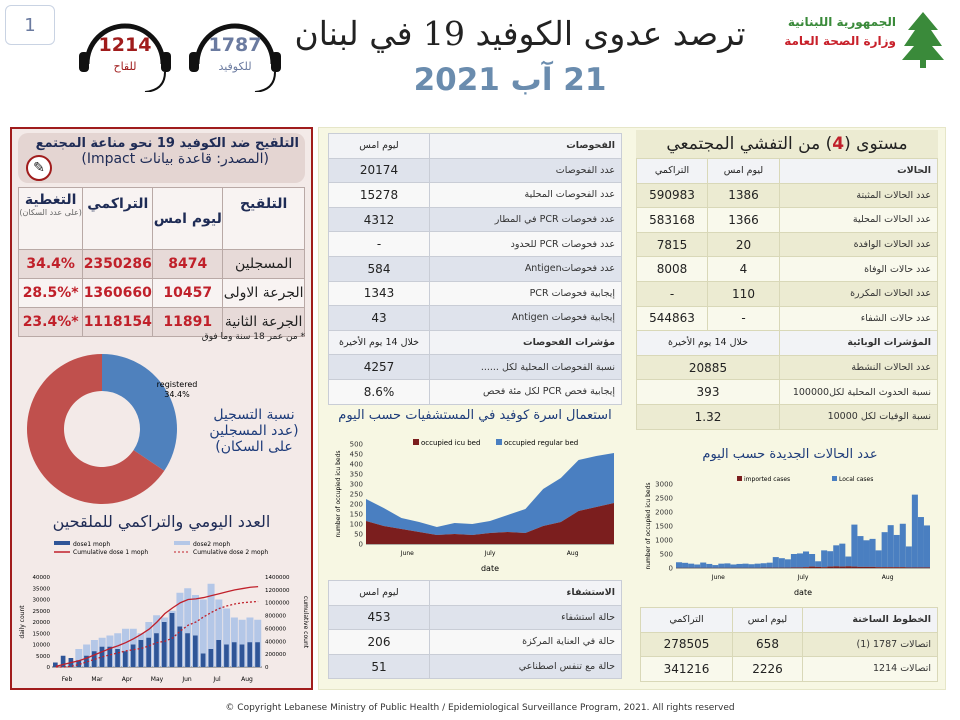  What do you see at coordinates (118, 322) in the screenshot?
I see `row-cumulative: 1118154` at bounding box center [118, 322].